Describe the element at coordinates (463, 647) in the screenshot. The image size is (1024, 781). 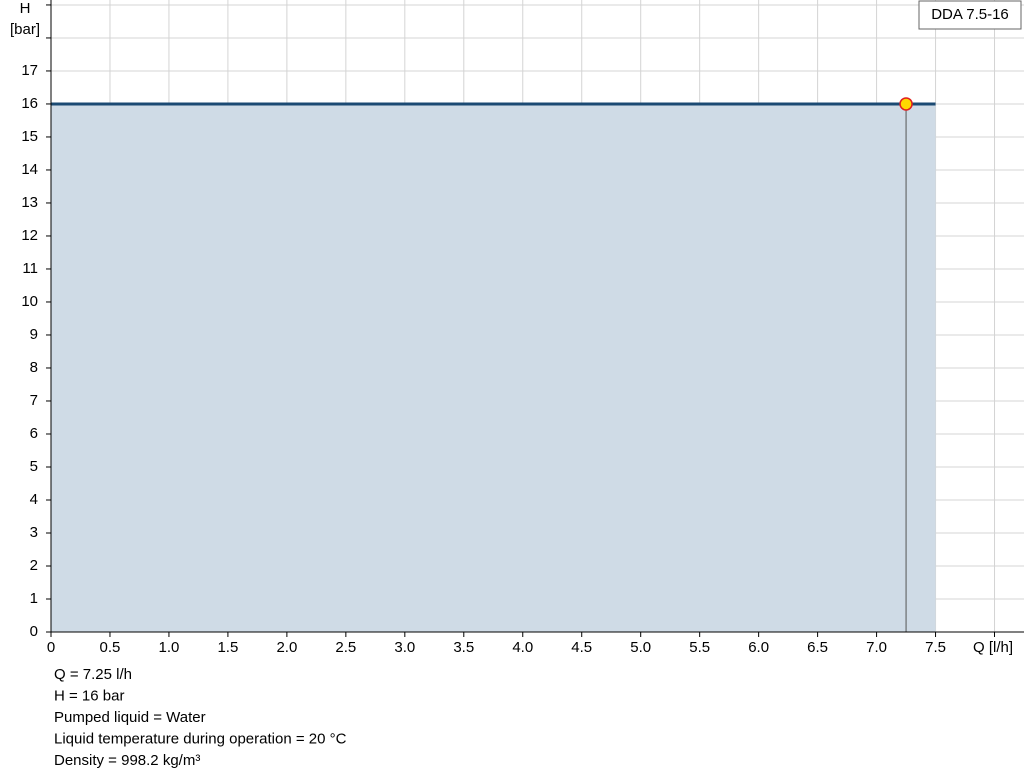
I see `x-tick-label: 3.5` at that location.